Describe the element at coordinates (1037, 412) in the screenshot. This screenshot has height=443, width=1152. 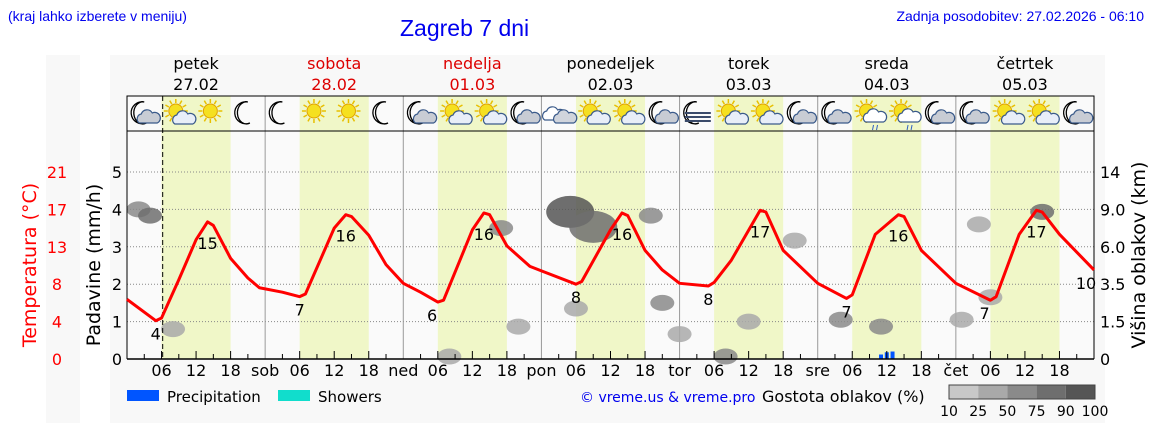
I see `density-tick: 75` at that location.